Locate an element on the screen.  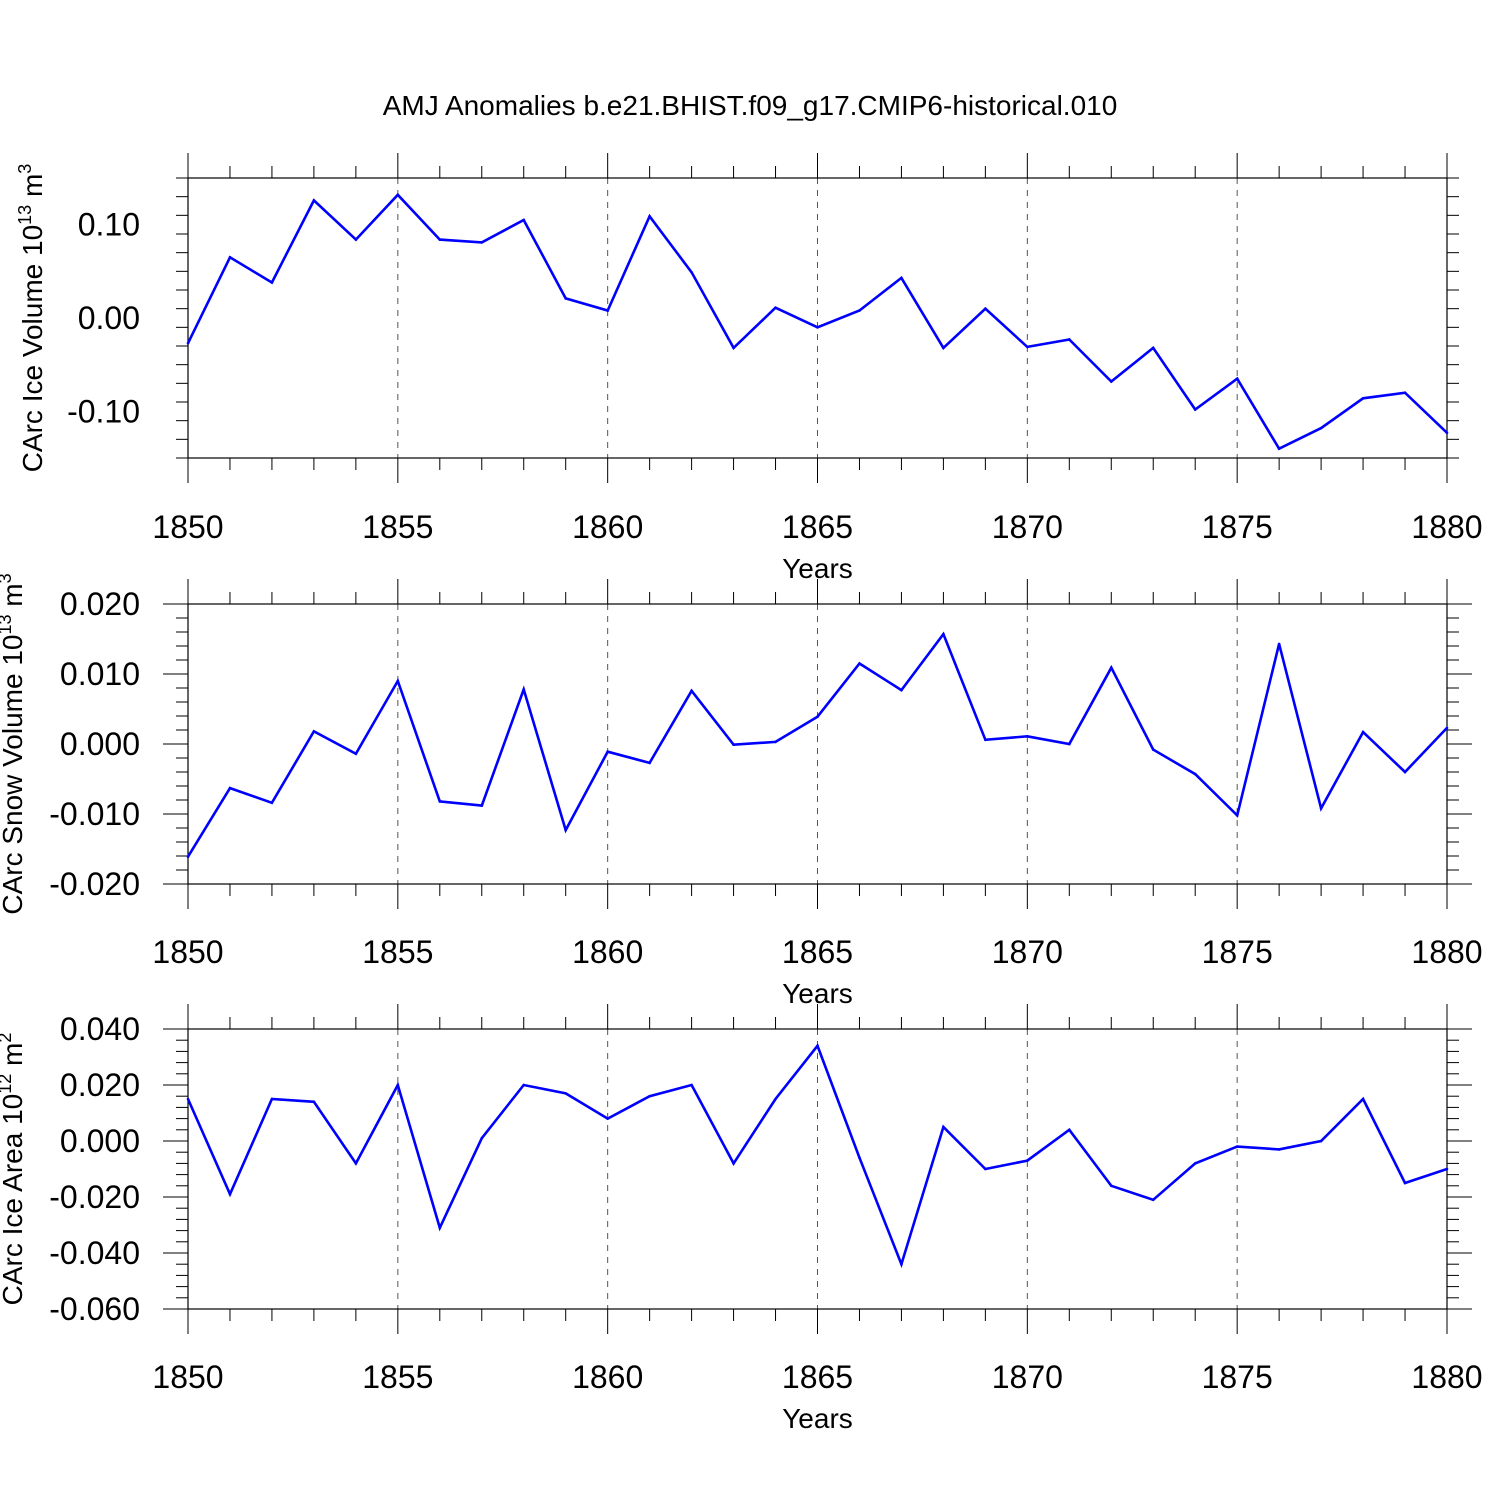
y-tick-label: -0.040 is located at coordinates (94, 1253).